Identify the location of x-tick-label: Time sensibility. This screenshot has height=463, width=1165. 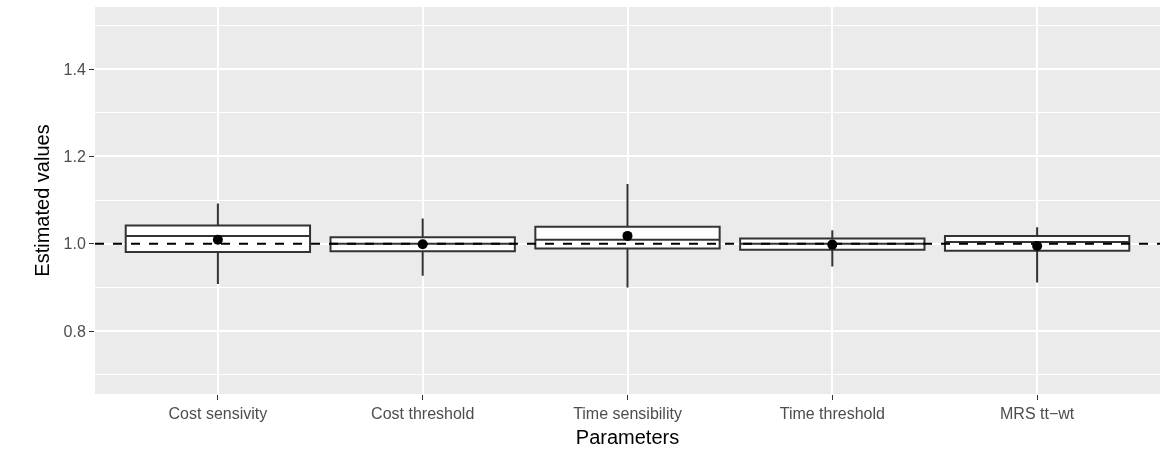
(627, 414).